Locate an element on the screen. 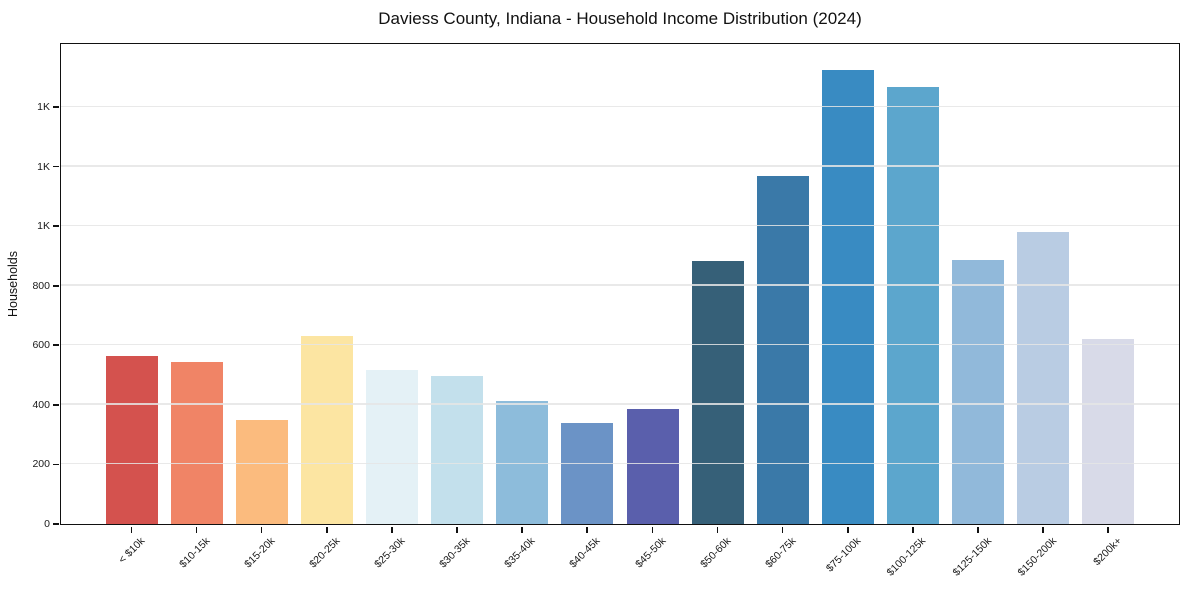 This screenshot has width=1189, height=590. y-axis-title: Households is located at coordinates (13, 284).